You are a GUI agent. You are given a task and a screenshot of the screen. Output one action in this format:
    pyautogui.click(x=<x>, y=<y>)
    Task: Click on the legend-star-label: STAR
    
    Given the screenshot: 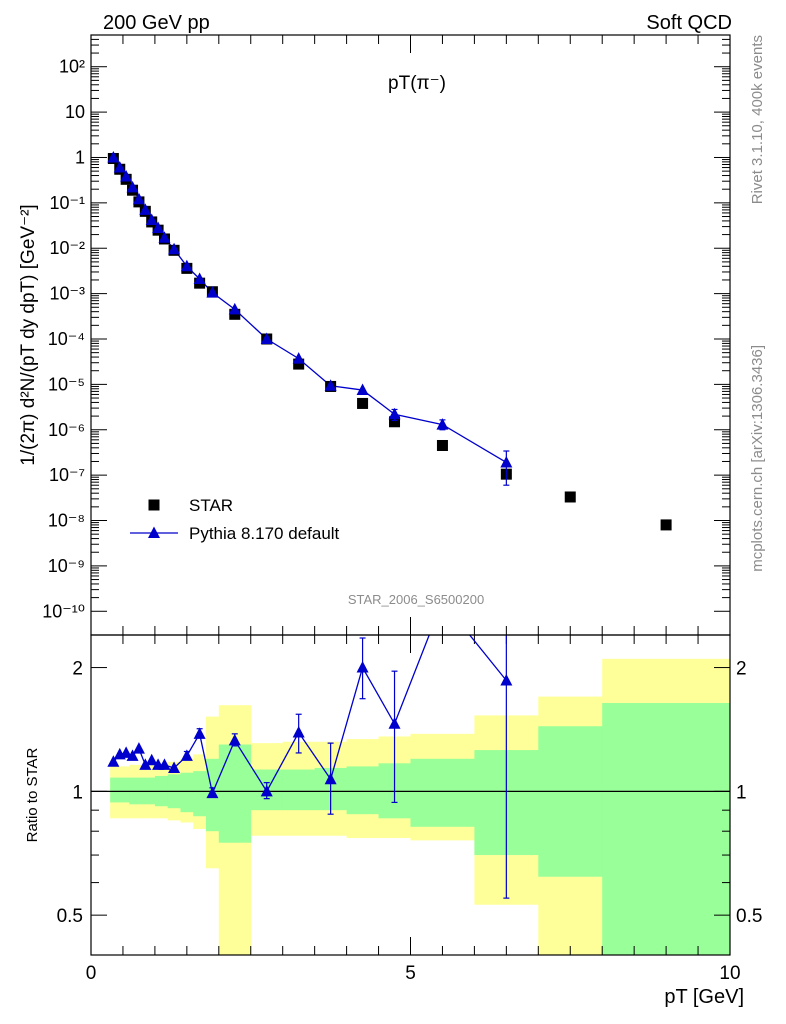 What is the action you would take?
    pyautogui.click(x=211, y=505)
    